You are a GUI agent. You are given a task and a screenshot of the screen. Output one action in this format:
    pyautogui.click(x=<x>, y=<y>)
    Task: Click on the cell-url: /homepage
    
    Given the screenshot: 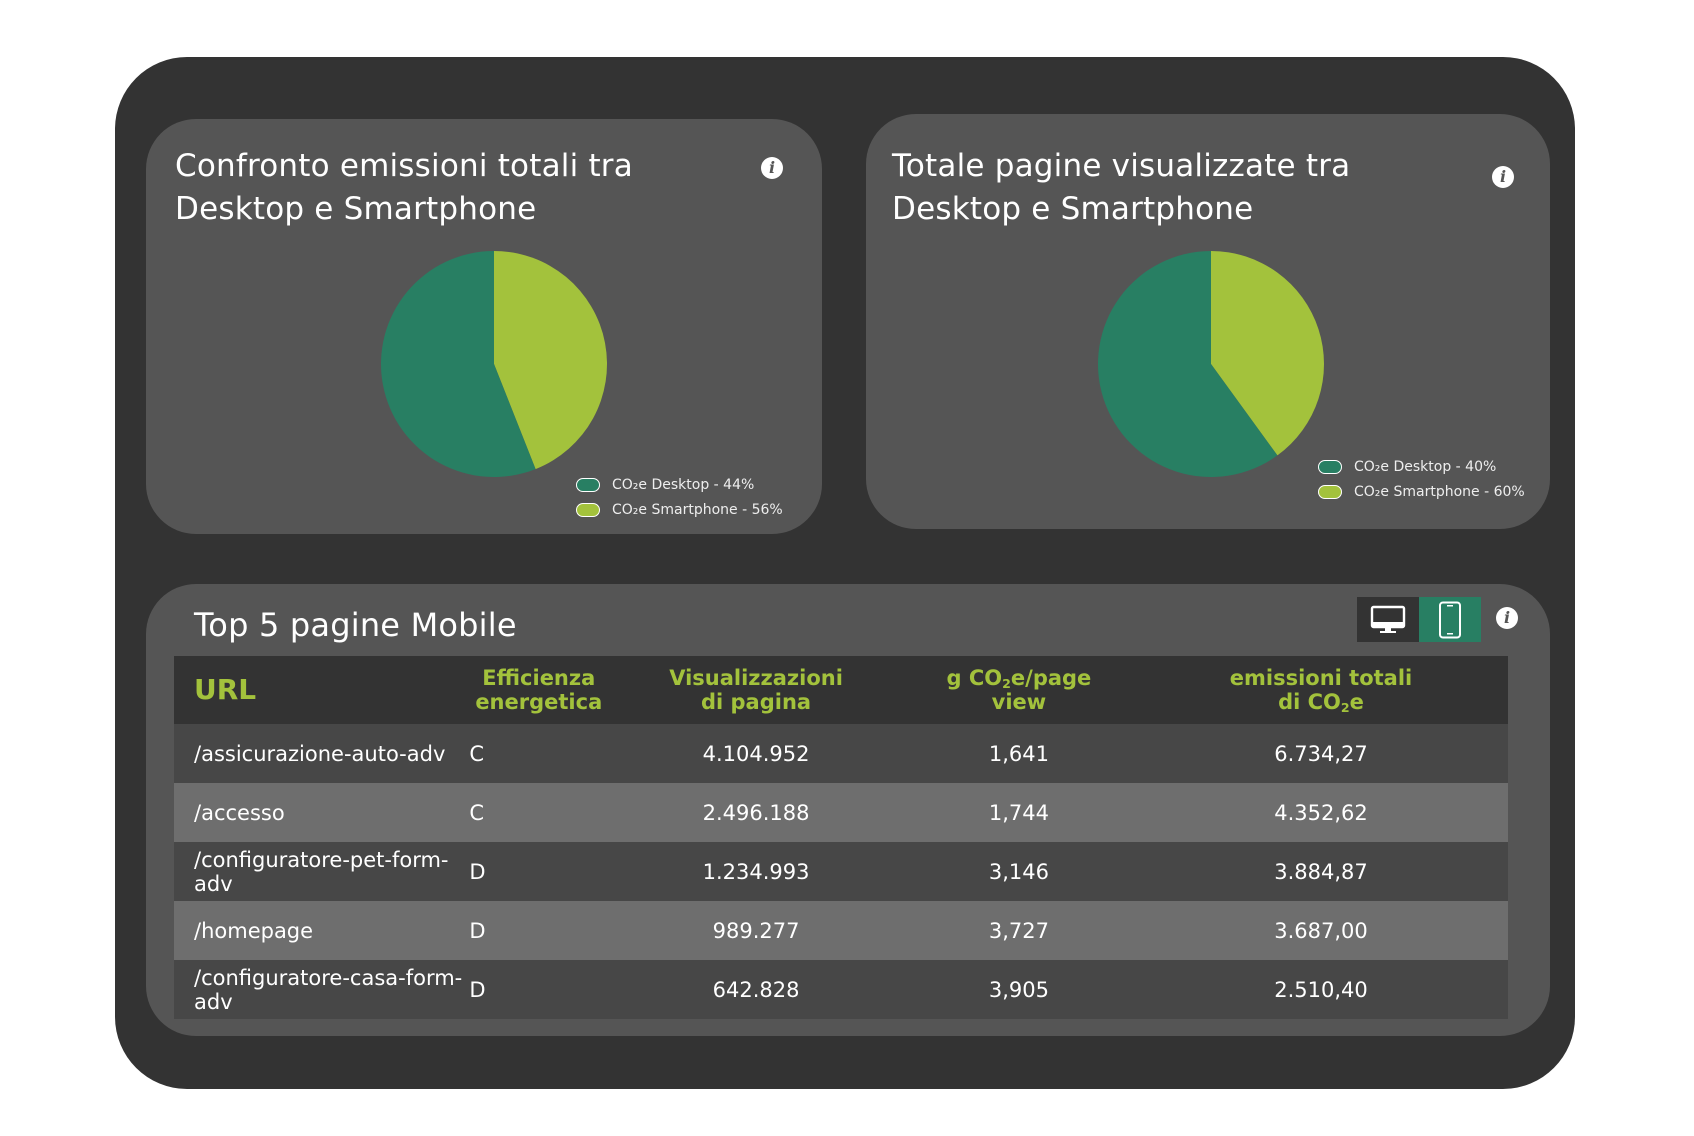 What is the action you would take?
    pyautogui.click(x=322, y=930)
    